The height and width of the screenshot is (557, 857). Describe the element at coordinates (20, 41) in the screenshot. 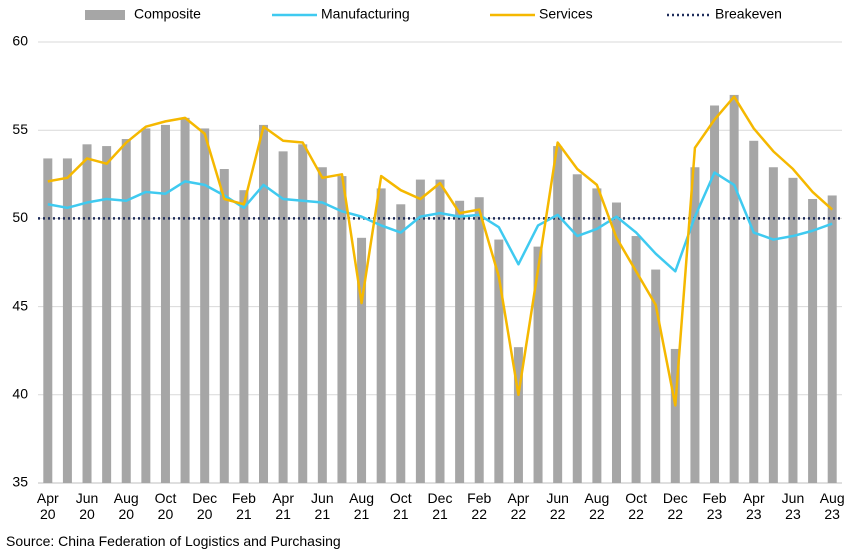

I see `y-tick-label: 60` at that location.